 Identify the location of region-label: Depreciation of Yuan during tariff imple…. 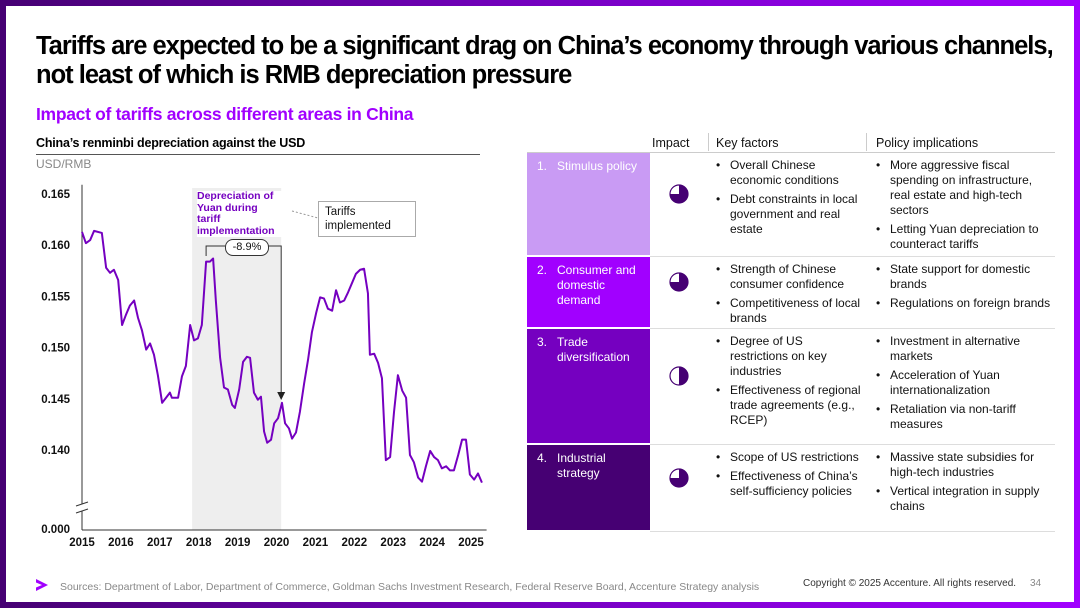
(240, 213).